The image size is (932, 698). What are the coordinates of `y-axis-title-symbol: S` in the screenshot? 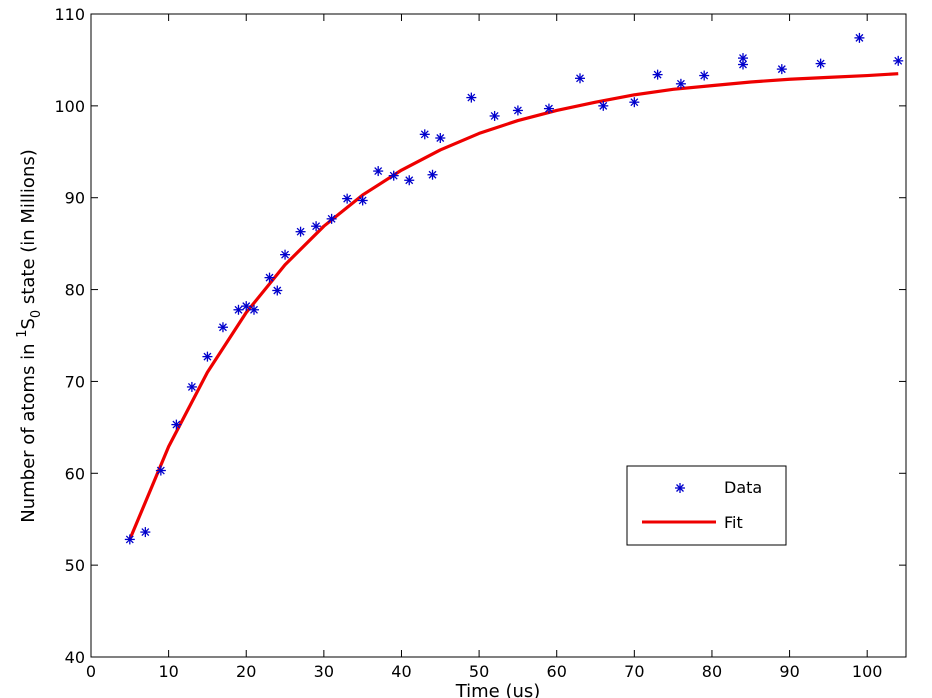 It's located at (28, 323).